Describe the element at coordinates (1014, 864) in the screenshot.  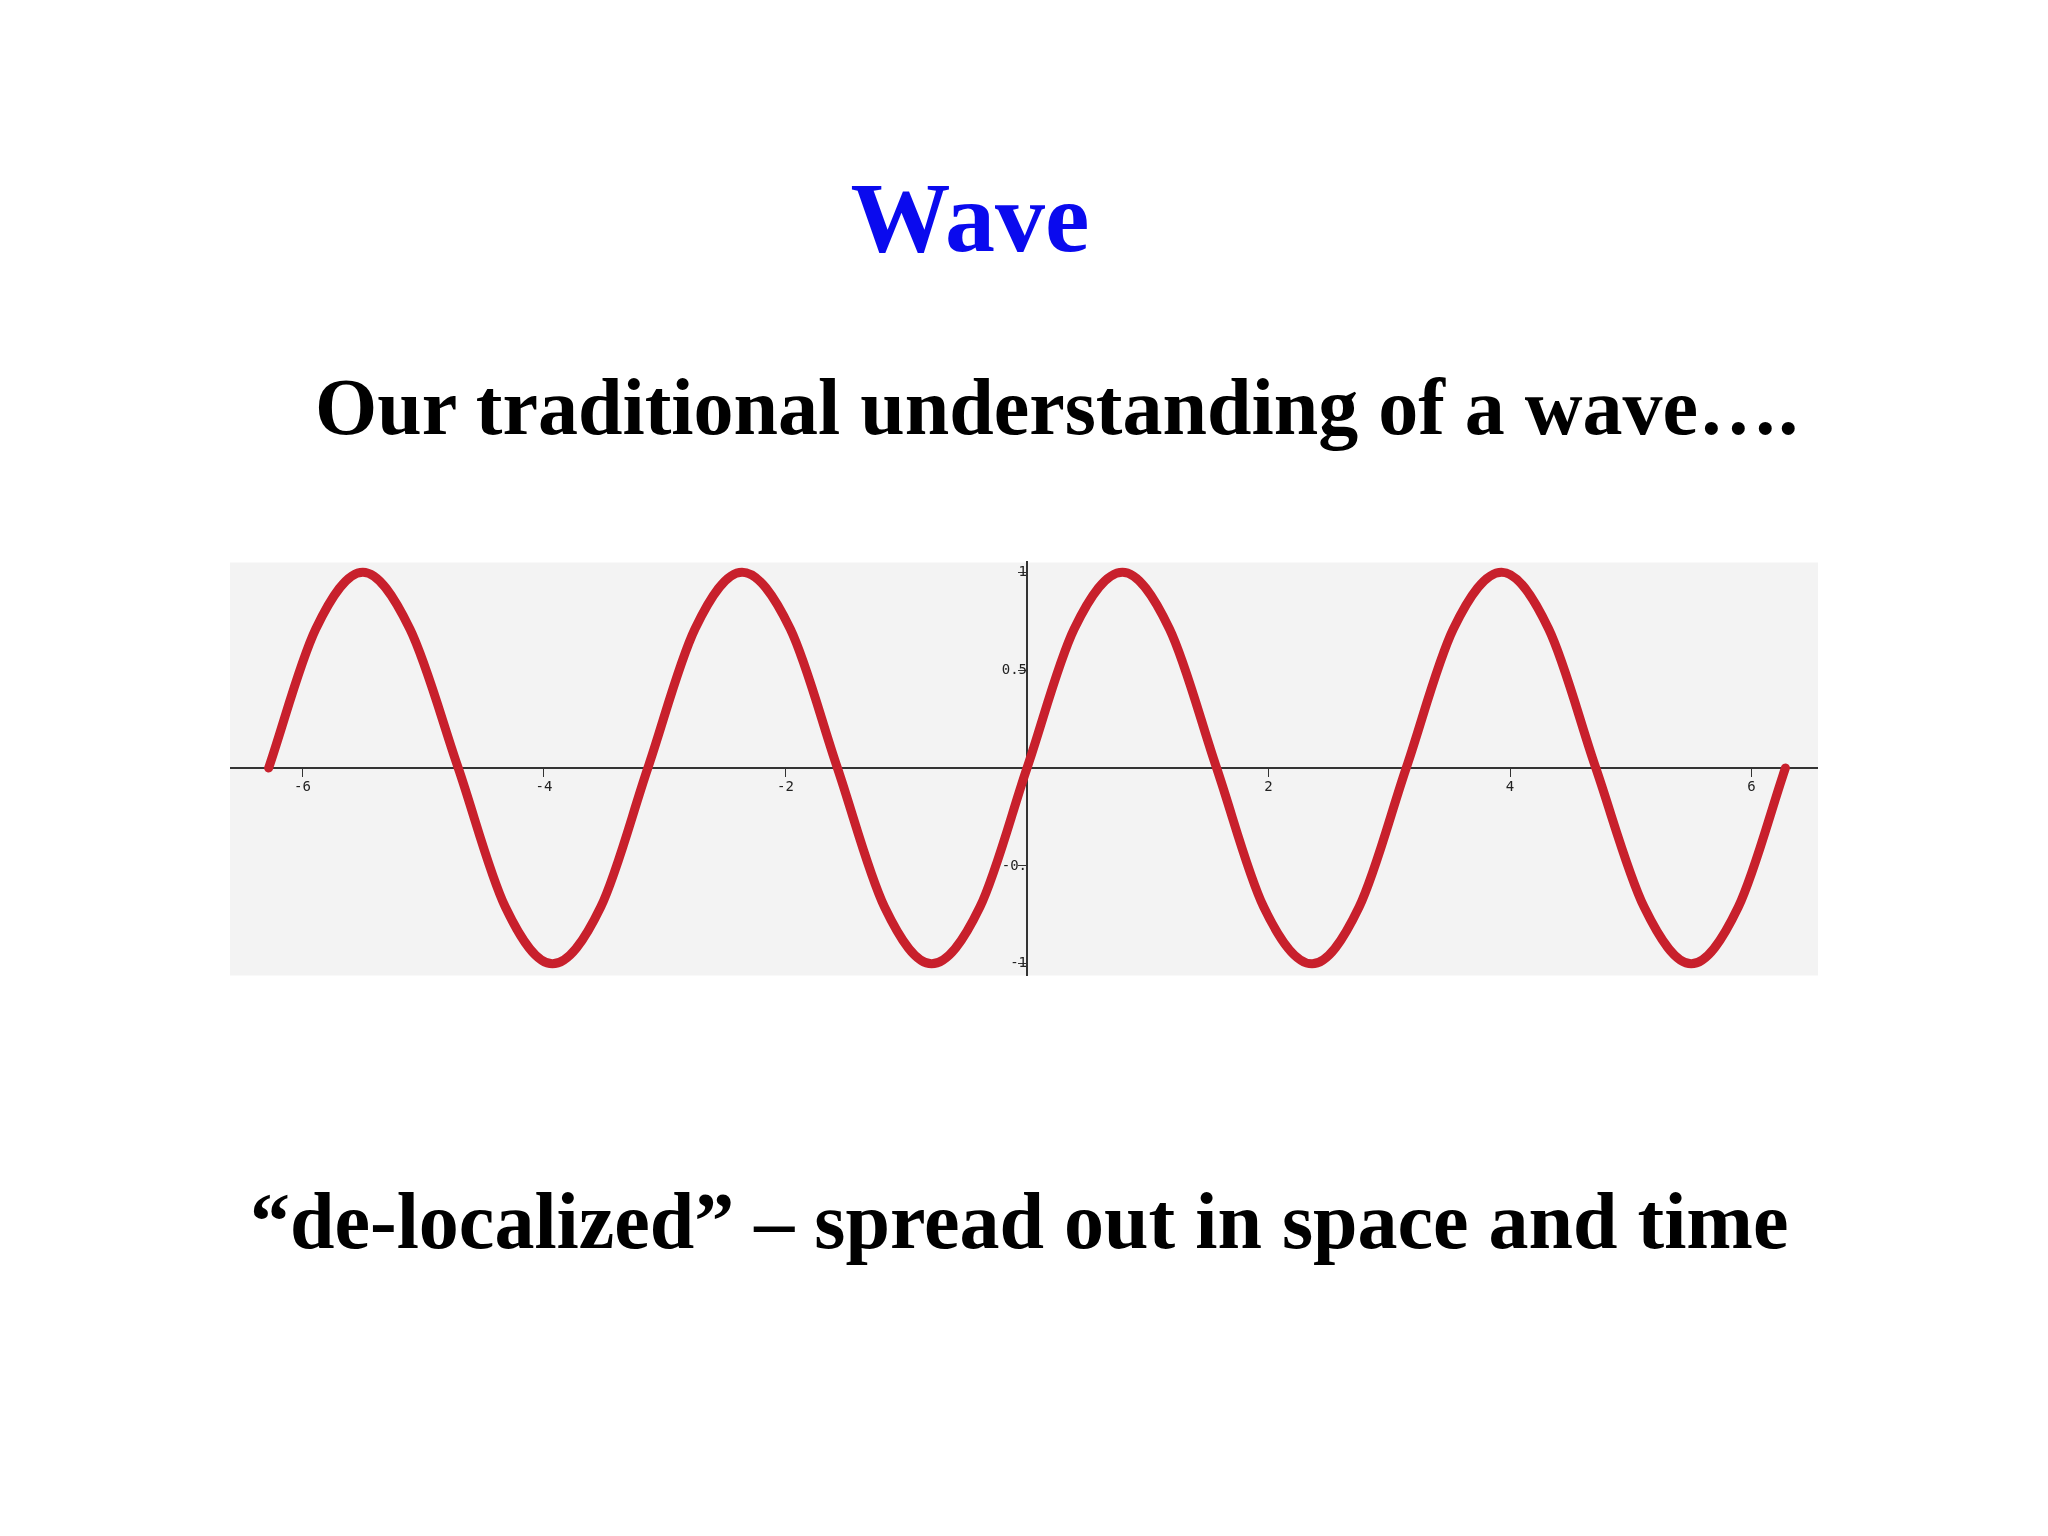
I see `y-tick-label: -0.` at that location.